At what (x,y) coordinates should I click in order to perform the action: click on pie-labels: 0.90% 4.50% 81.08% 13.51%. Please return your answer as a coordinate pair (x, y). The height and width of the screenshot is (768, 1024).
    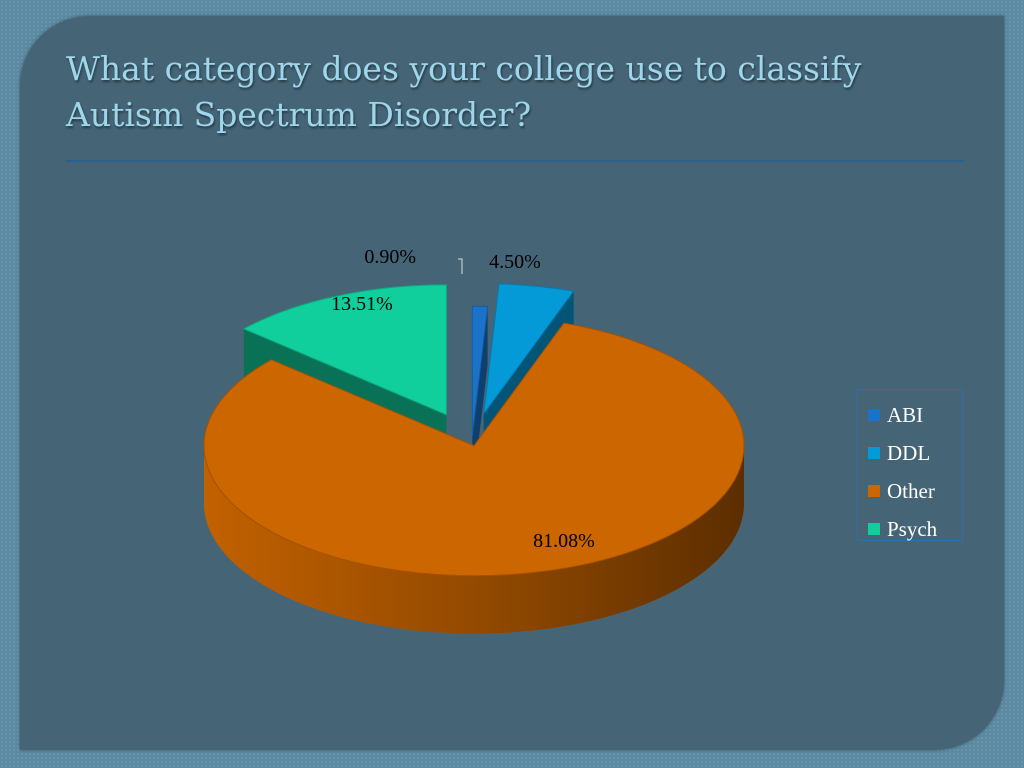
    Looking at the image, I should click on (463, 399).